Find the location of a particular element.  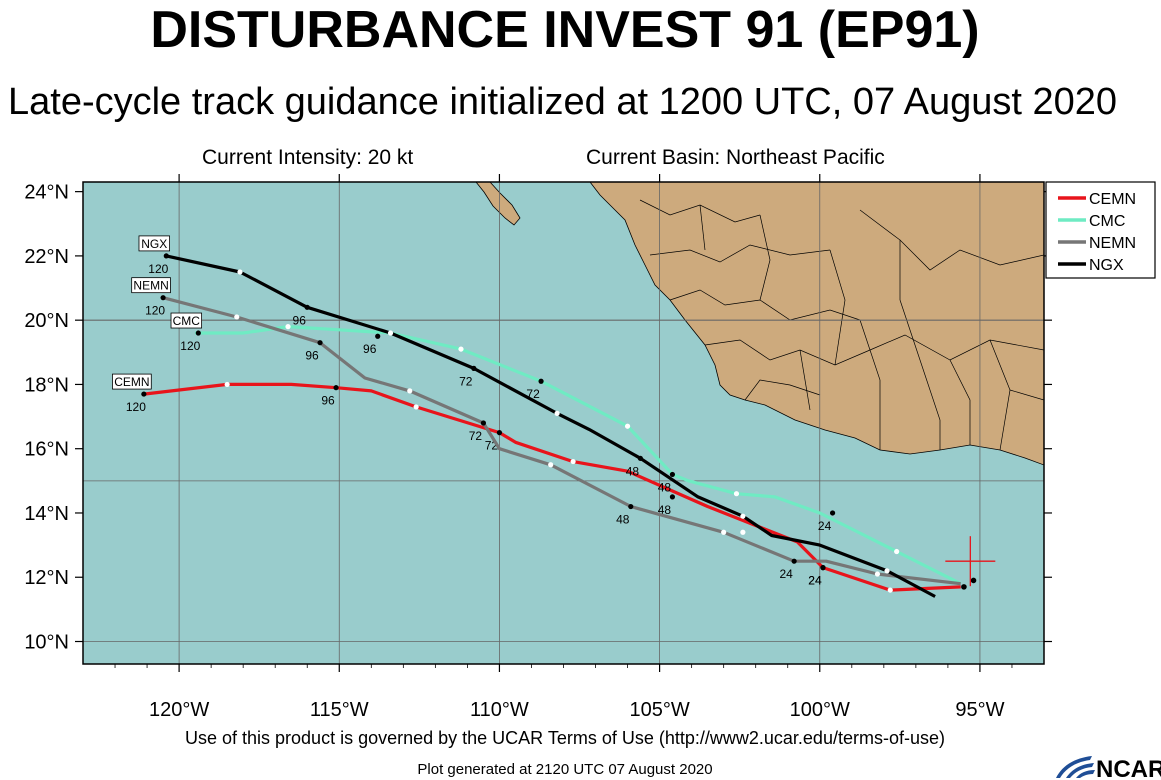

lon-label: 115°W is located at coordinates (339, 710).